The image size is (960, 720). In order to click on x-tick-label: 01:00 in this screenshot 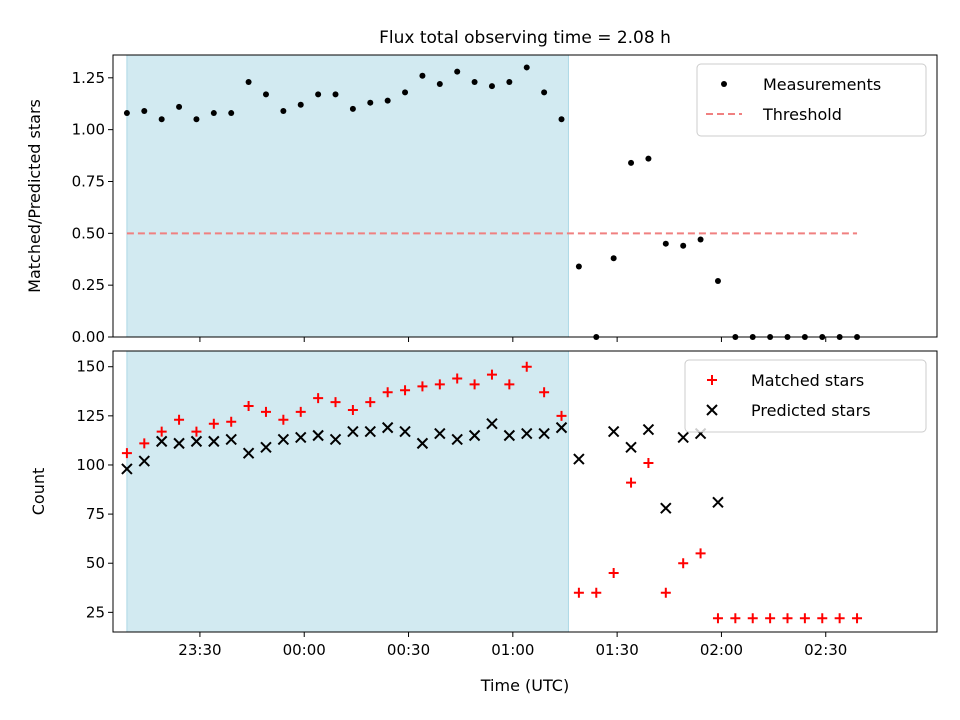, I will do `click(512, 650)`.